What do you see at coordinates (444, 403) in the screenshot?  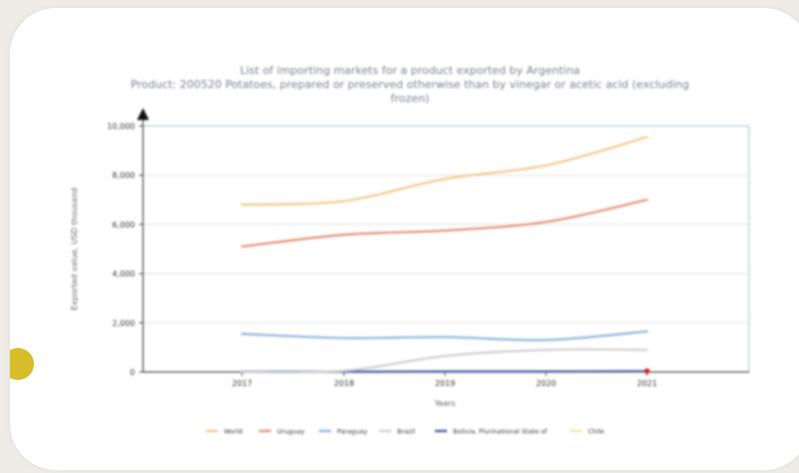 I see `x-axis-label: Years` at bounding box center [444, 403].